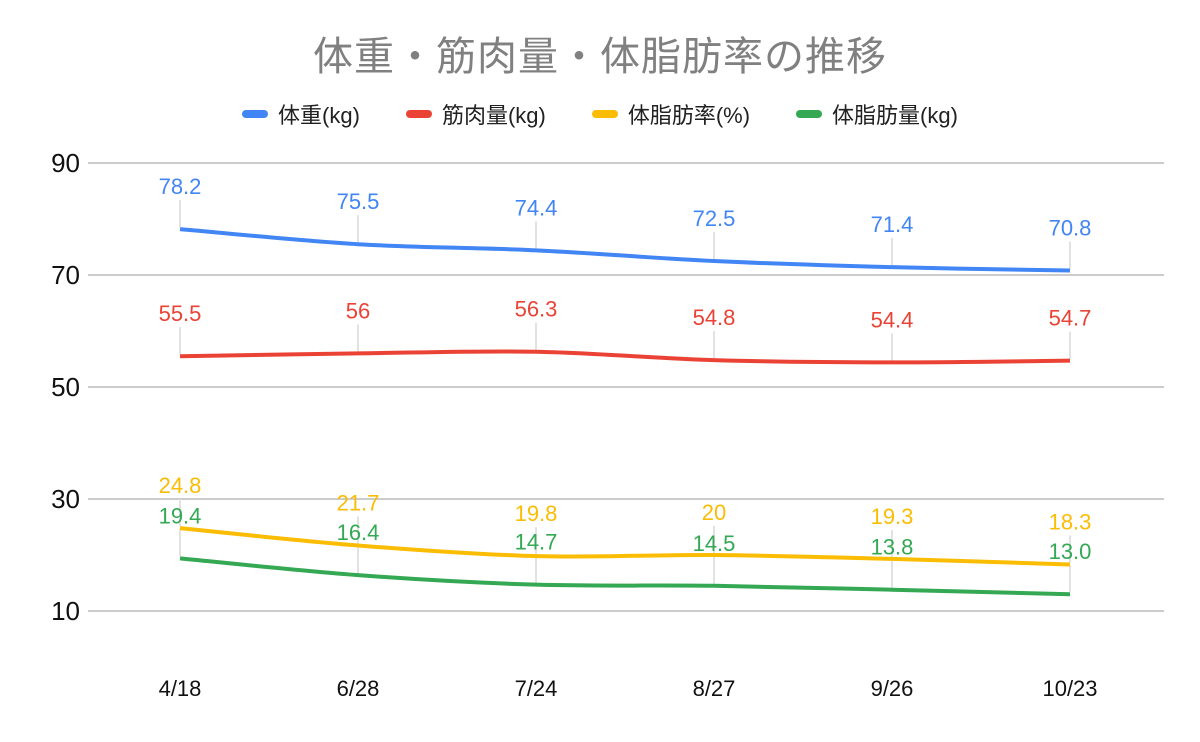  Describe the element at coordinates (600, 57) in the screenshot. I see `chart-title: 体重・筋肉量・体脂肪率の推移` at that location.